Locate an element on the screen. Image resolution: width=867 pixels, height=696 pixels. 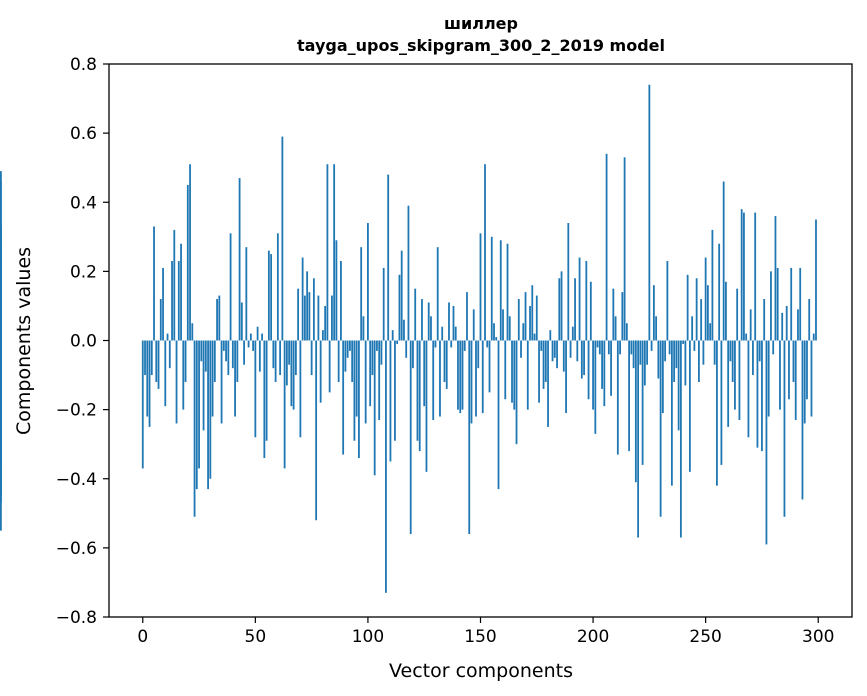
x-tick-label: 250 is located at coordinates (705, 637).